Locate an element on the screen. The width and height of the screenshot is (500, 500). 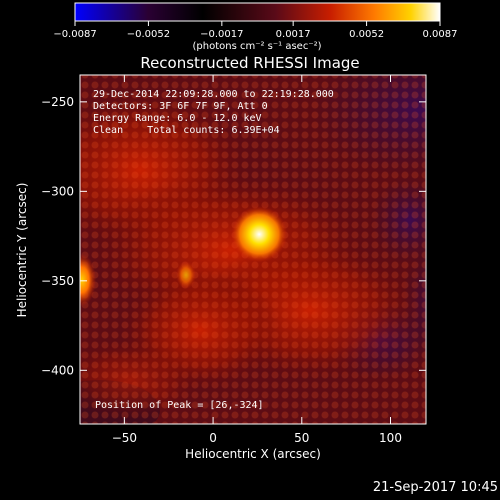
colorbar-ticks: −0.0087 −0.0052 −0.0017 0.0017 0.0052 0.0087 is located at coordinates (255, 30).